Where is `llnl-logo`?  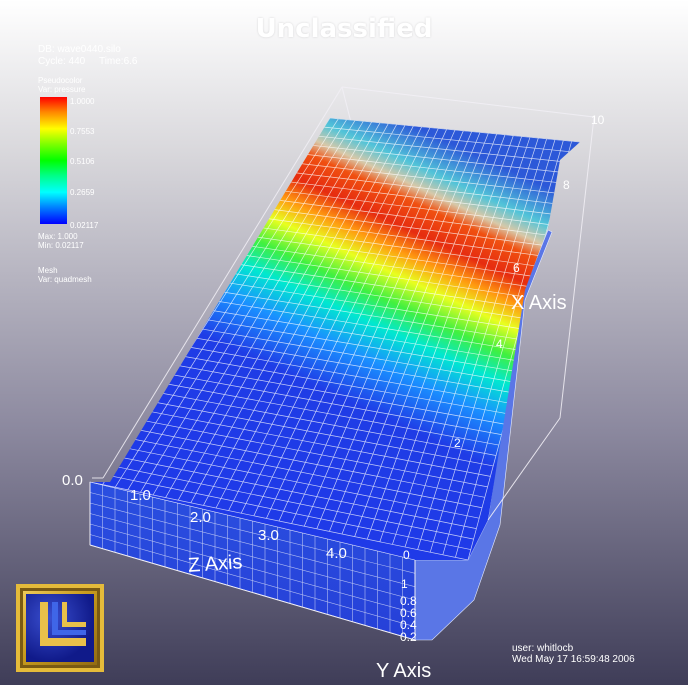 llnl-logo is located at coordinates (60, 628).